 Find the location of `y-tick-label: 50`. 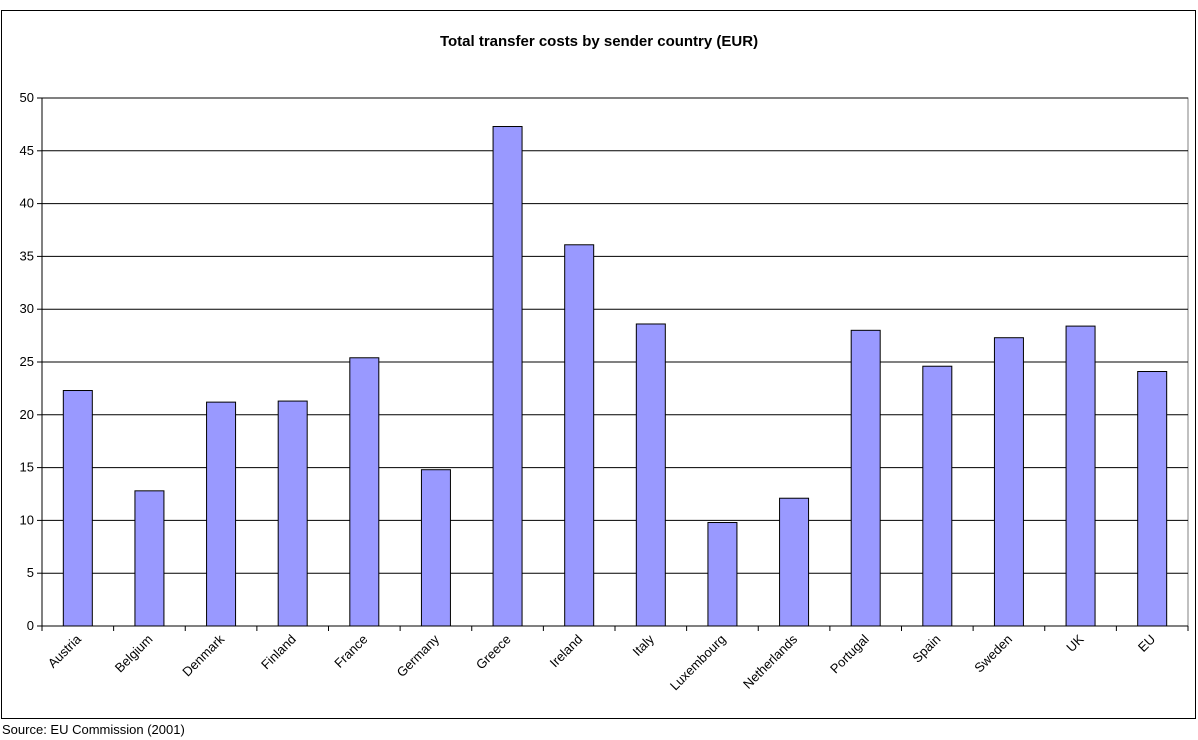

y-tick-label: 50 is located at coordinates (27, 97).